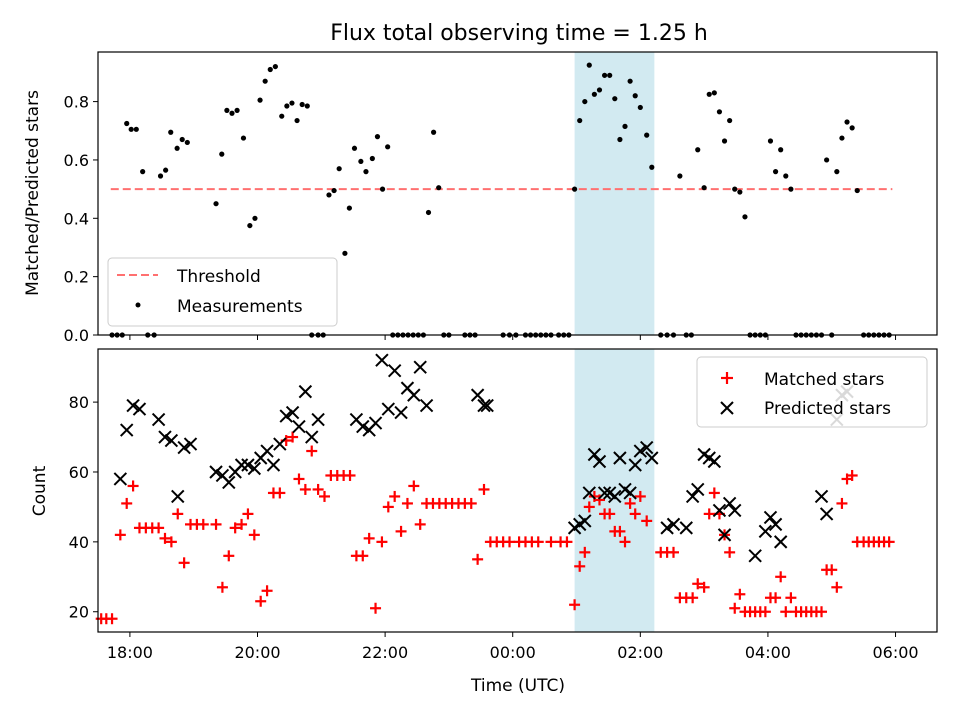 The height and width of the screenshot is (720, 960). Describe the element at coordinates (76, 218) in the screenshot. I see `y-tick-label: 0.4` at that location.